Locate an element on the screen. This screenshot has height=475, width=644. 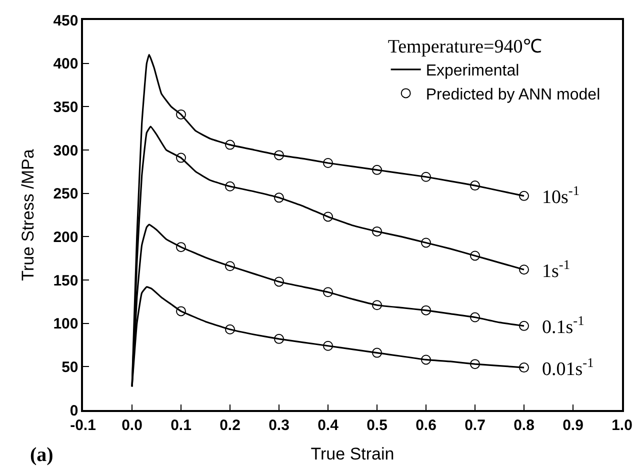
x-tick-label: 0.5 is located at coordinates (377, 425).